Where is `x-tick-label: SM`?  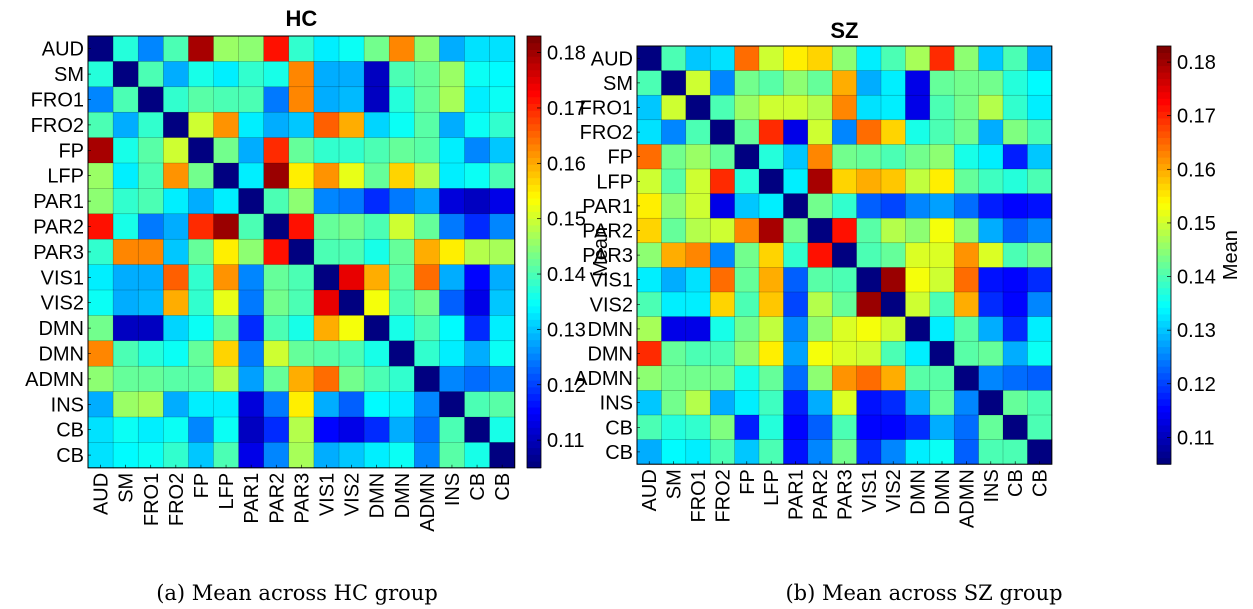 x-tick-label: SM is located at coordinates (675, 484).